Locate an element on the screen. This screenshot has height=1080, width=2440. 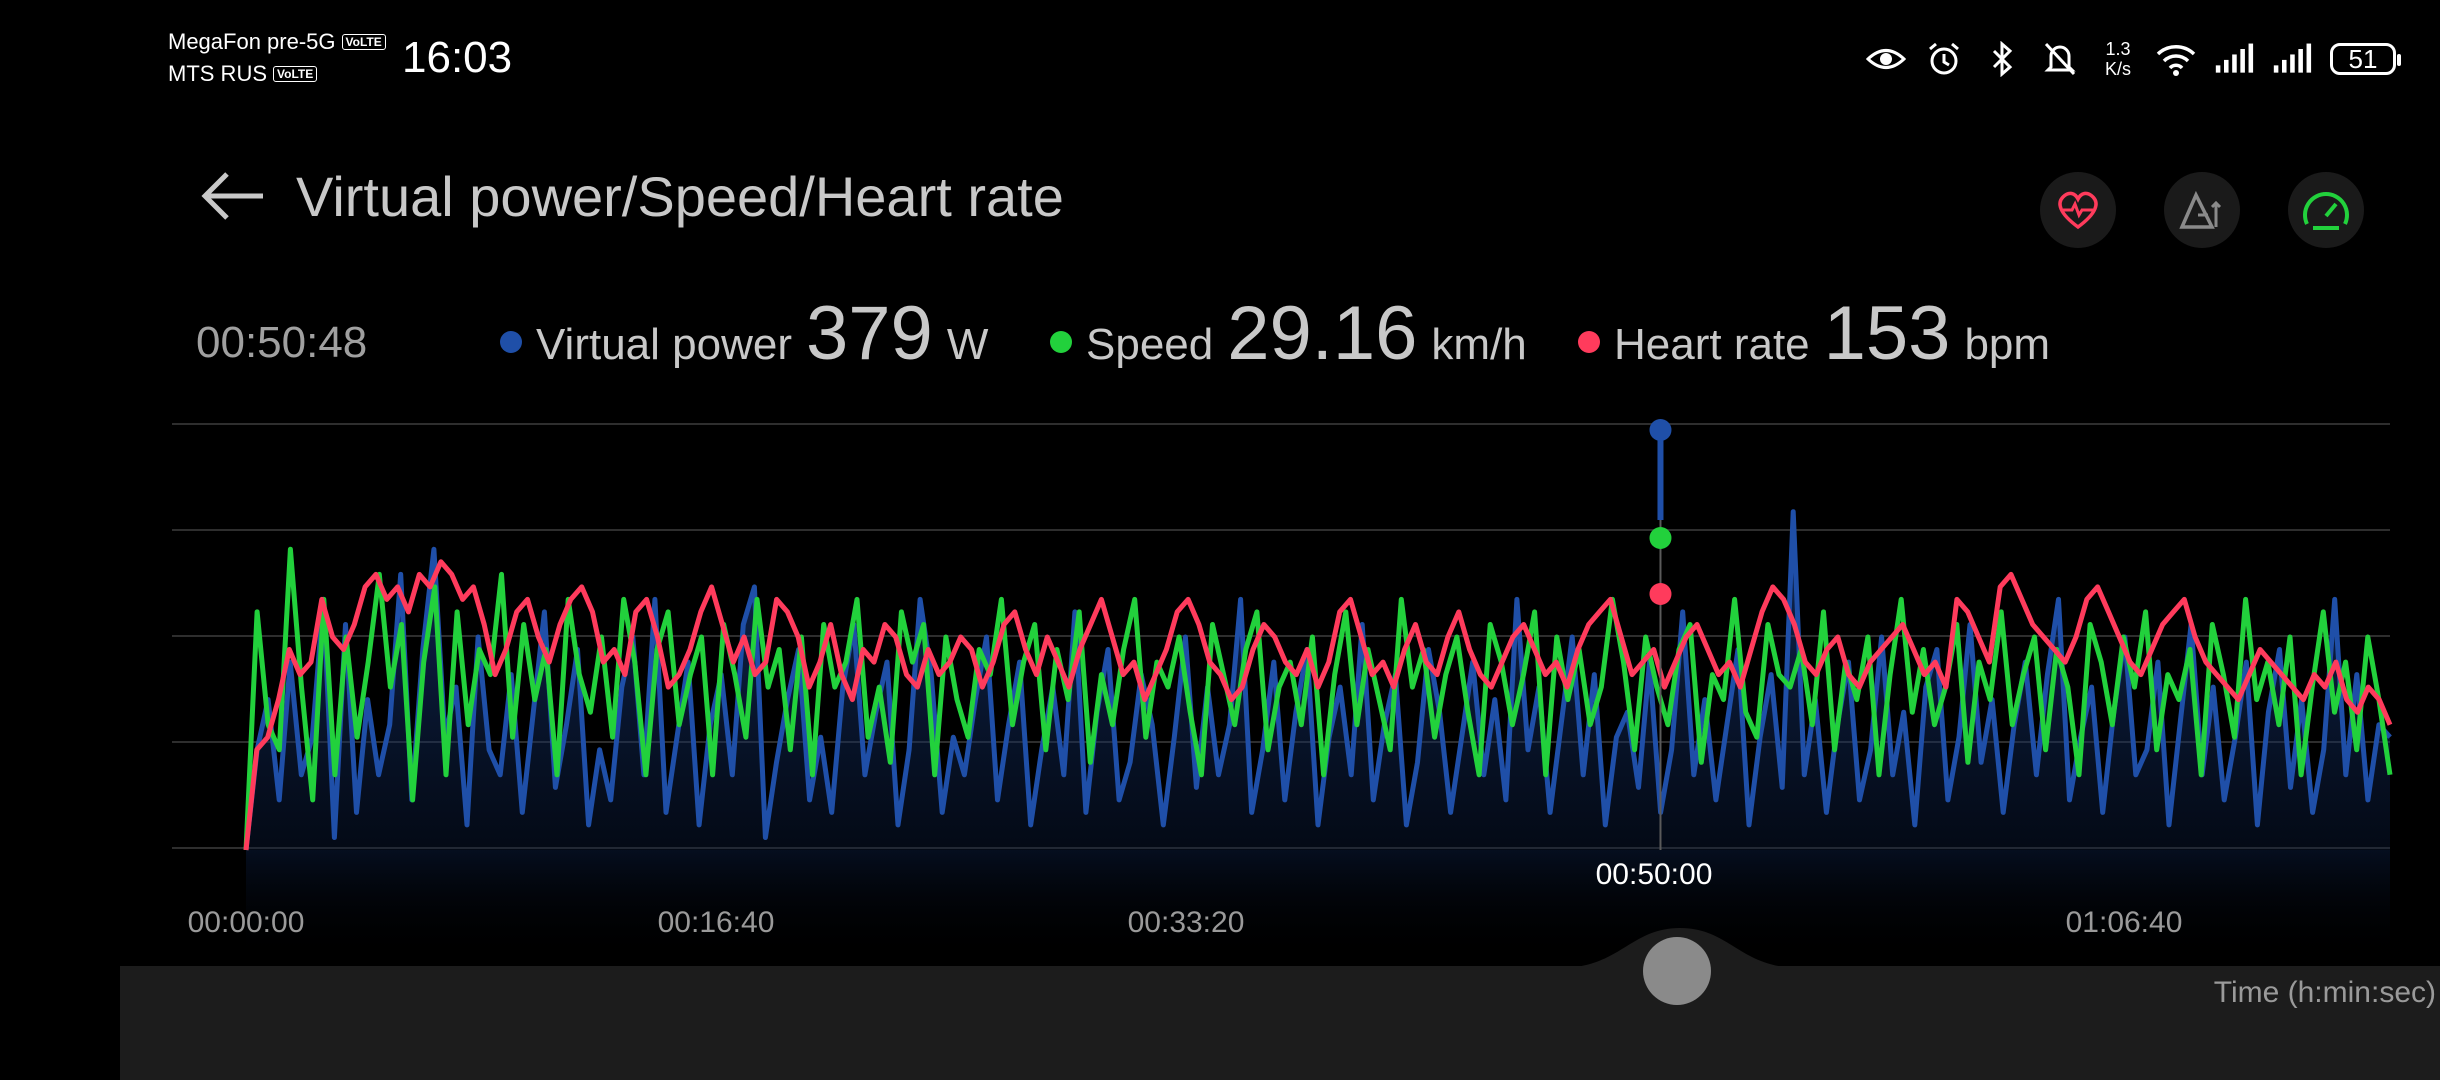
carrier-1: MegaFon pre-5G is located at coordinates (252, 41).